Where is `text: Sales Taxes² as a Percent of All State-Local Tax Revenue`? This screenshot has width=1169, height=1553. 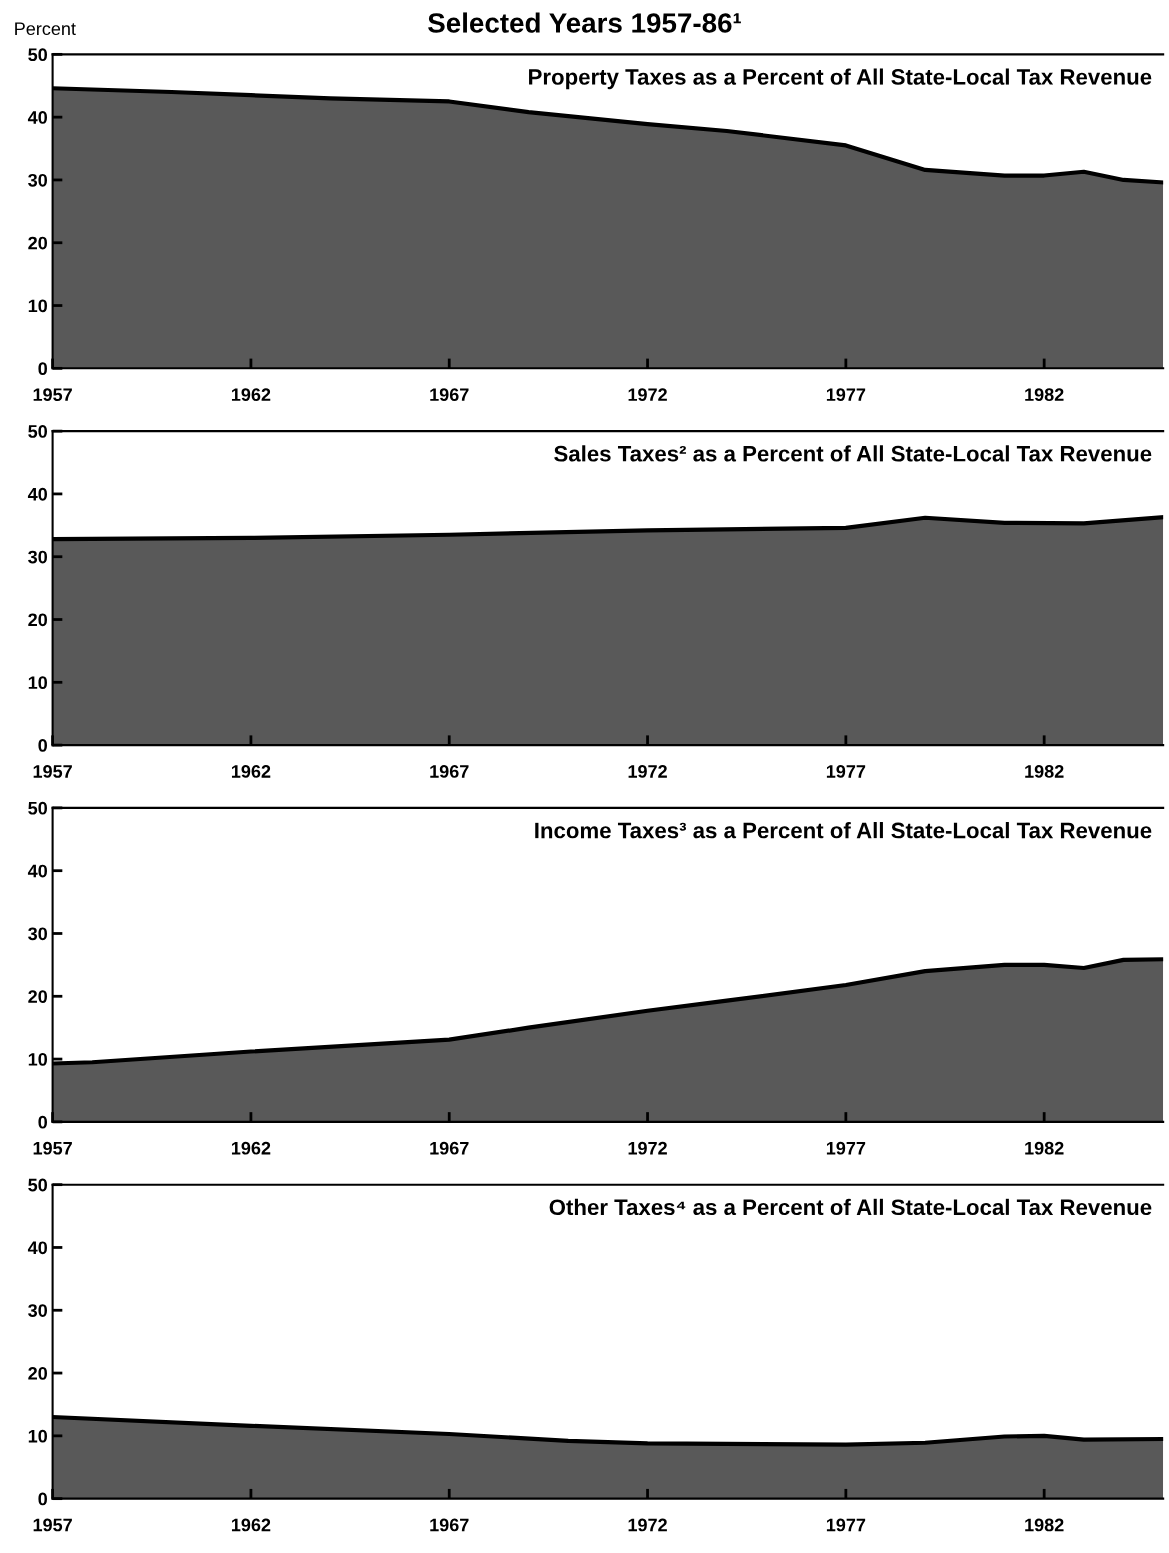 text: Sales Taxes² as a Percent of All State-Local Tax Revenue is located at coordinates (853, 453).